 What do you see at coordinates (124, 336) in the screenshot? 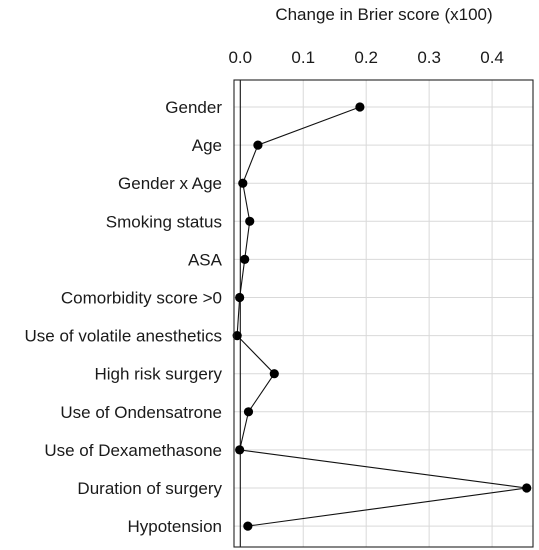
I see `category-label: Use of volatile anesthetics` at bounding box center [124, 336].